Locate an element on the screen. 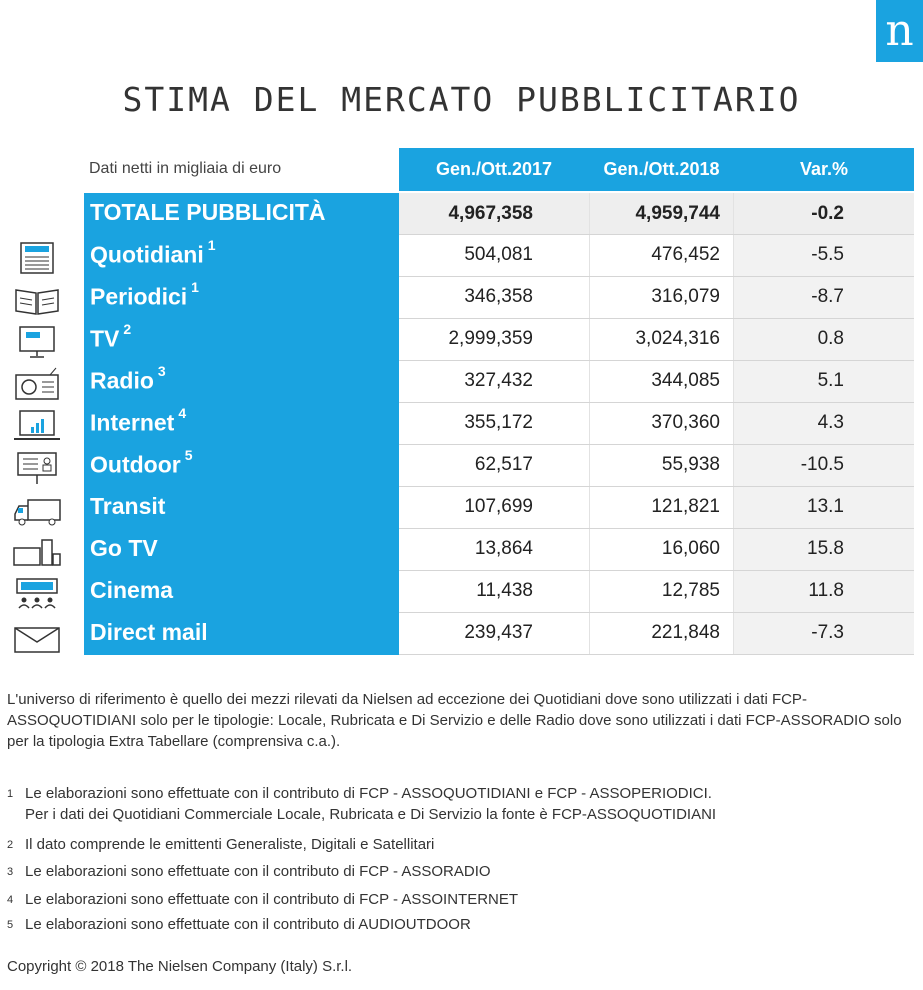  total-var: -0.2 is located at coordinates (827, 213).